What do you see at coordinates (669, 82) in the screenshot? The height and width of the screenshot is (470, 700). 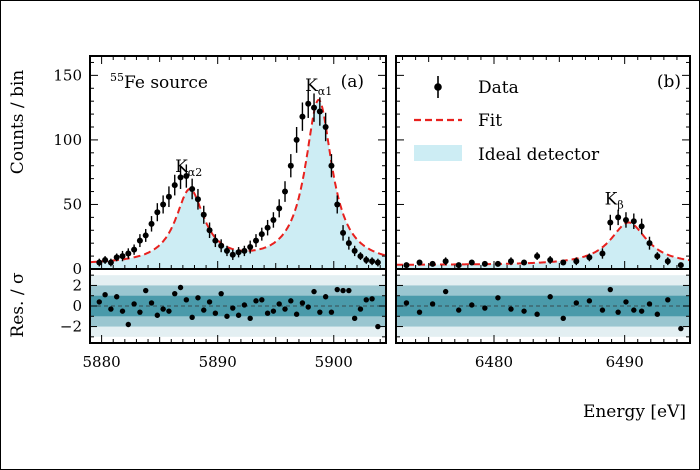 I see `panel-label-b: (b)` at bounding box center [669, 82].